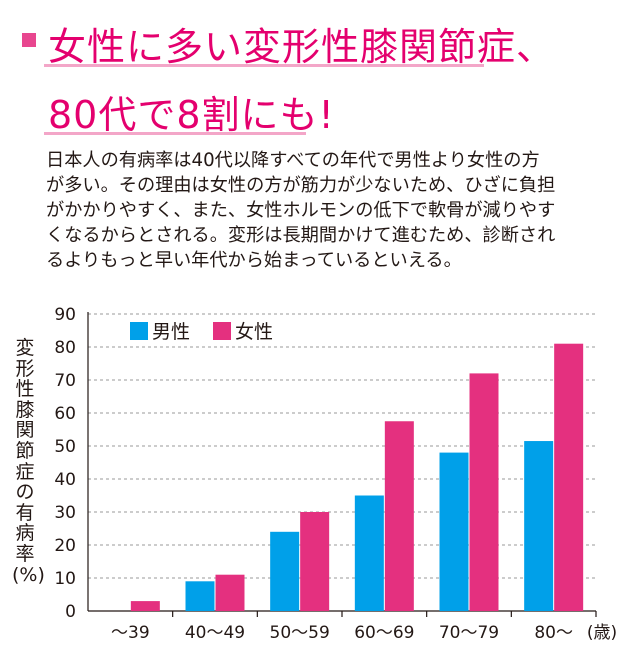 The height and width of the screenshot is (655, 630). Describe the element at coordinates (65, 579) in the screenshot. I see `y-tick-label: 10` at that location.